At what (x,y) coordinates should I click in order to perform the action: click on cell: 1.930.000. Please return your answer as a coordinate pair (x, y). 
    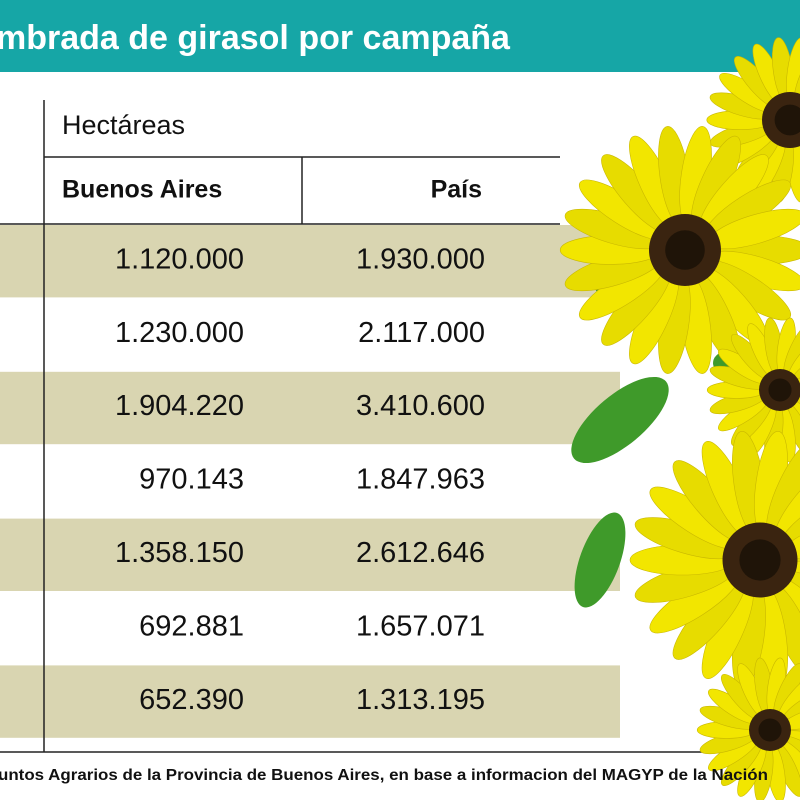
    Looking at the image, I should click on (420, 259).